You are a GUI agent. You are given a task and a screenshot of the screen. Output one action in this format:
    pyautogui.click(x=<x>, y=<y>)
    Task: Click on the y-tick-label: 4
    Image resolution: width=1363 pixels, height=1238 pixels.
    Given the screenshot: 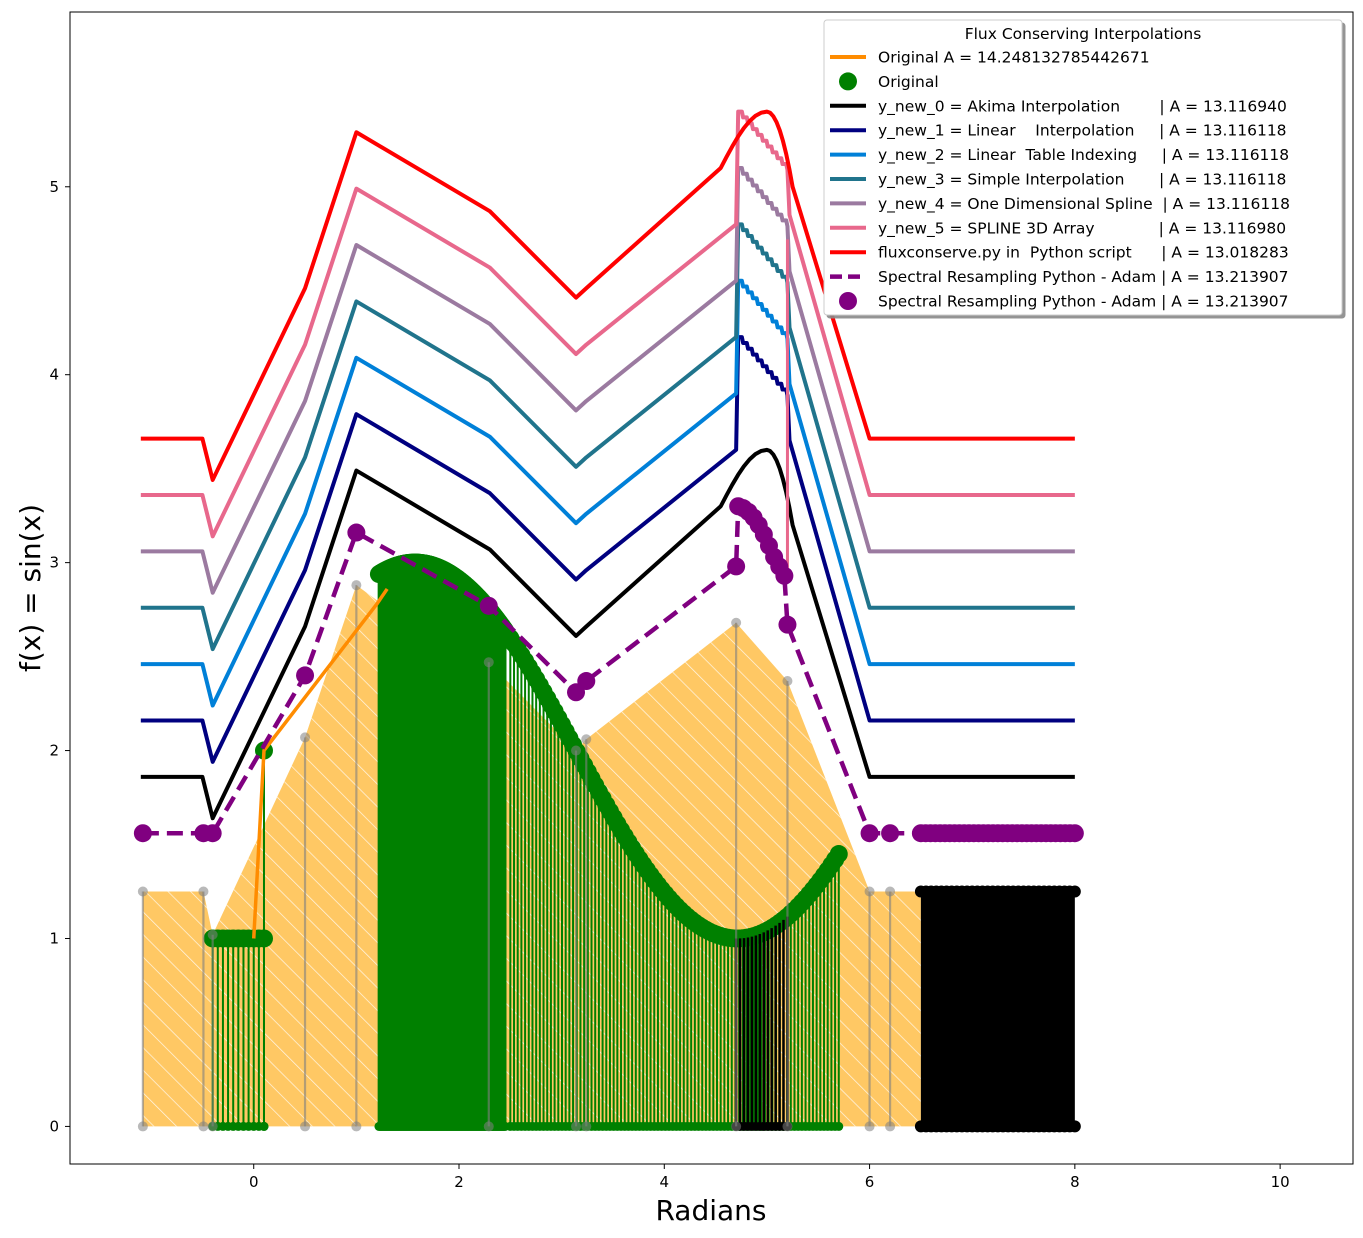 What is the action you would take?
    pyautogui.click(x=54, y=375)
    